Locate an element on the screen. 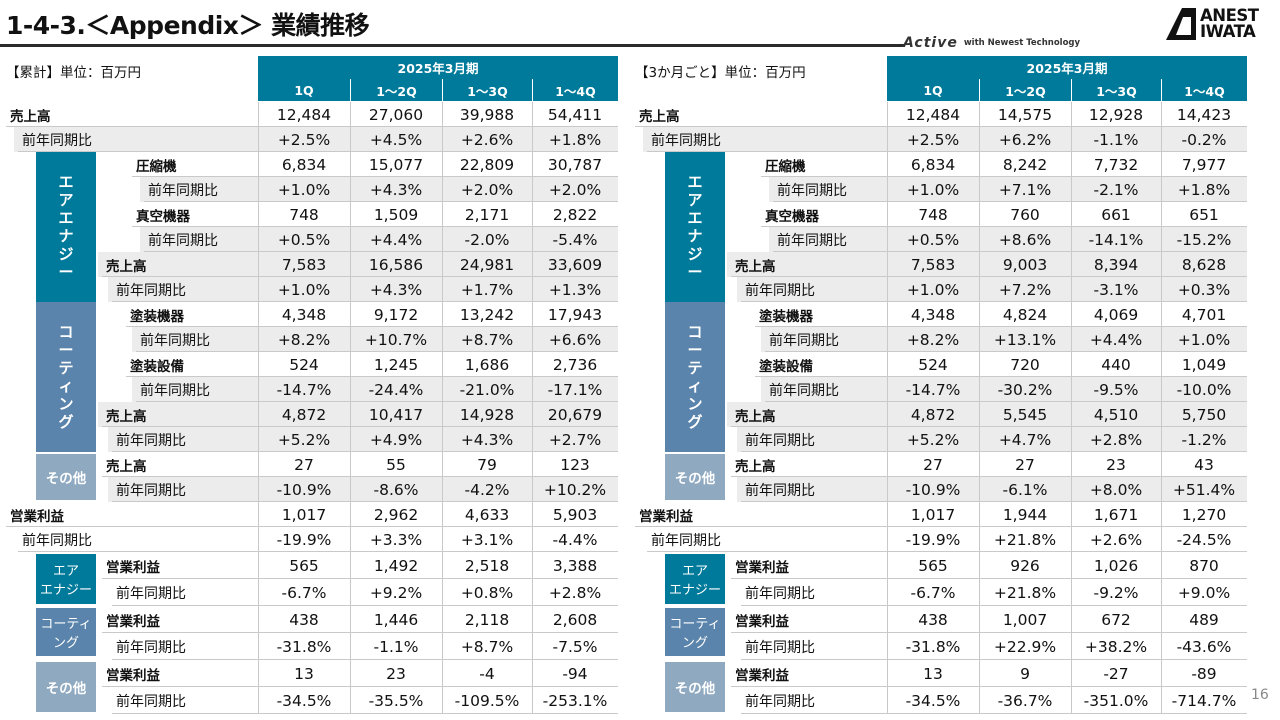 The width and height of the screenshot is (1280, 720). data-cell: +6.2% is located at coordinates (1025, 139).